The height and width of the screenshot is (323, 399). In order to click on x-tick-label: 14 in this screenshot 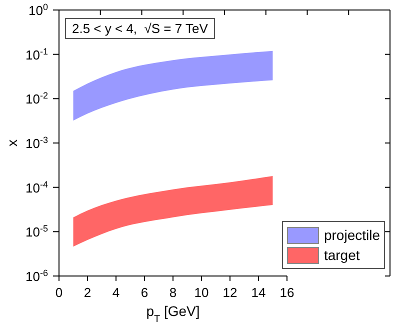, I will do `click(258, 292)`.